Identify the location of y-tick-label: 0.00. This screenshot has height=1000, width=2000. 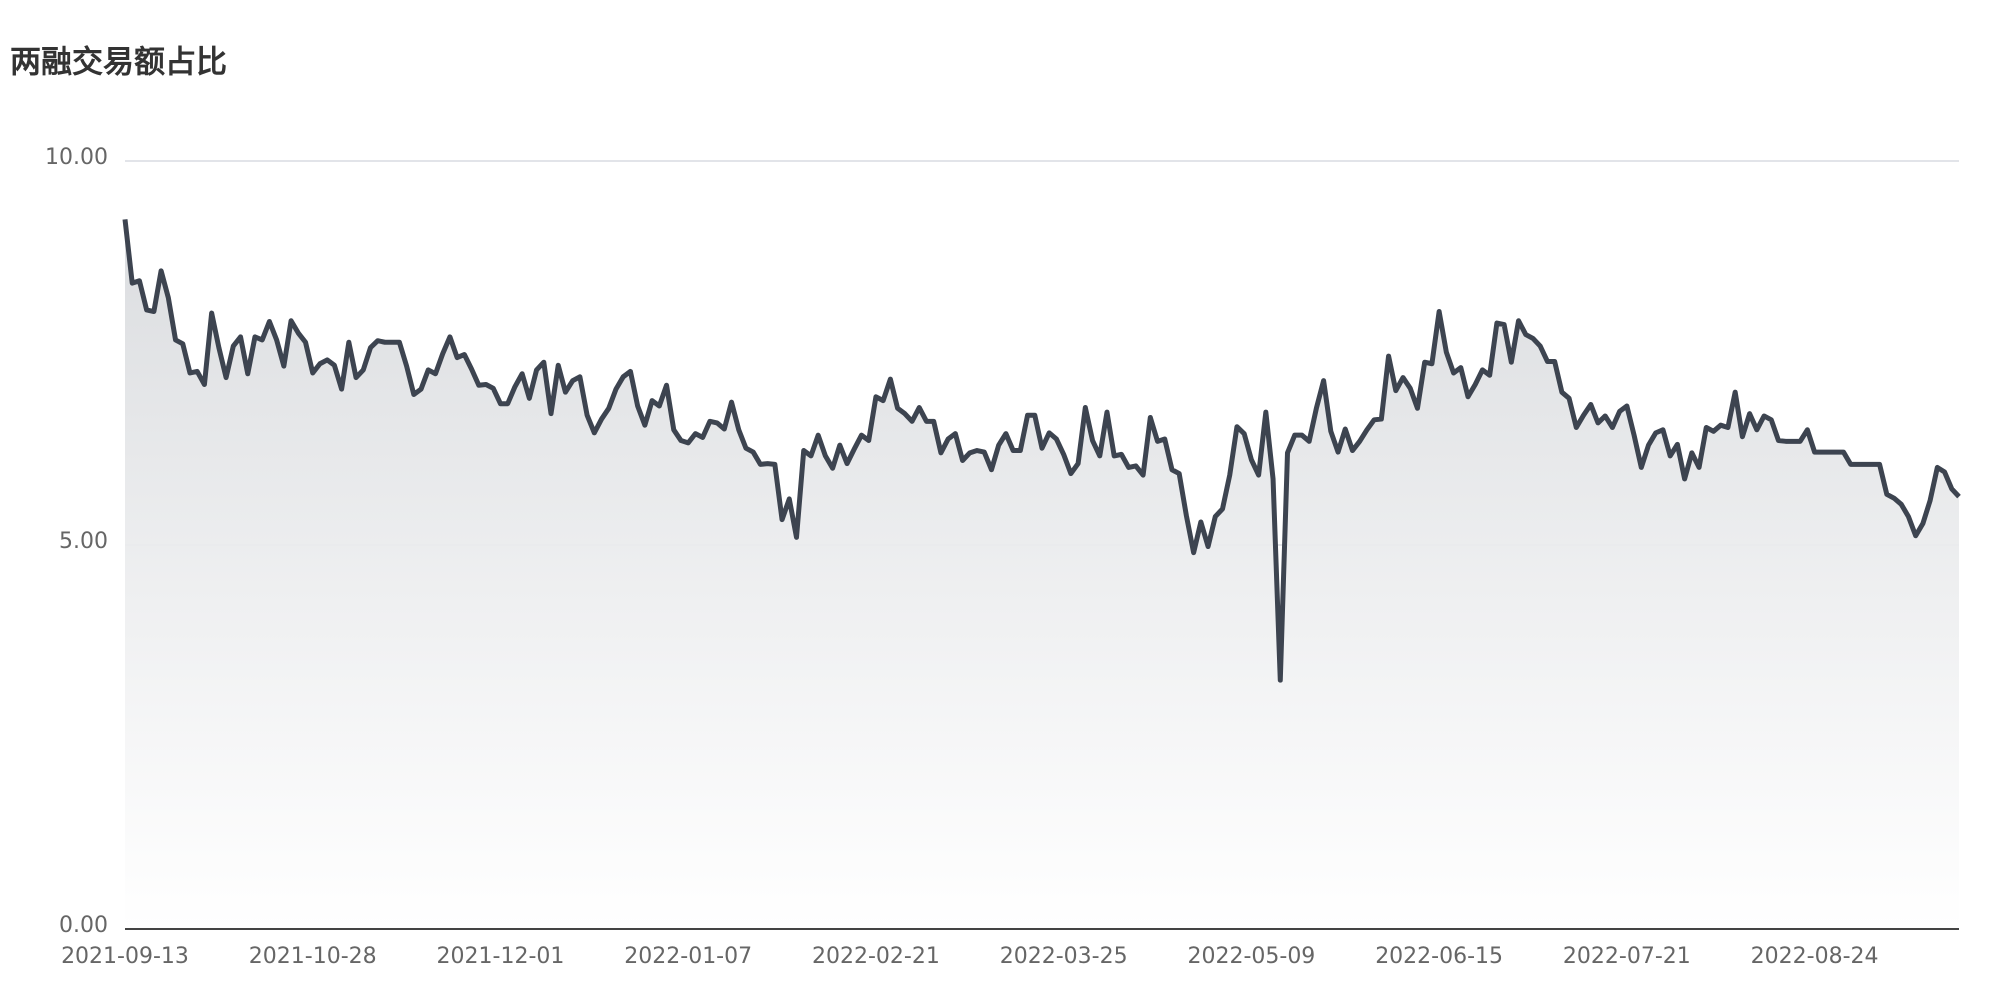
(83, 925).